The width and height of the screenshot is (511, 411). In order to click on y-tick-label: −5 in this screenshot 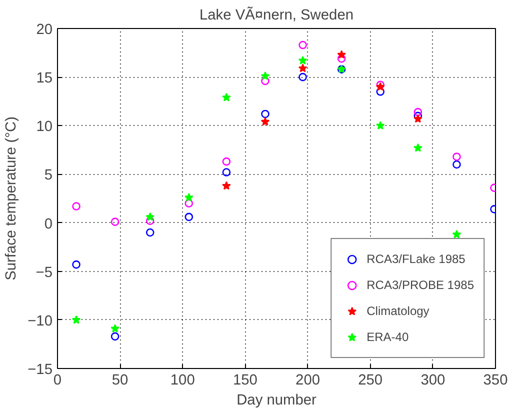, I will do `click(44, 272)`.